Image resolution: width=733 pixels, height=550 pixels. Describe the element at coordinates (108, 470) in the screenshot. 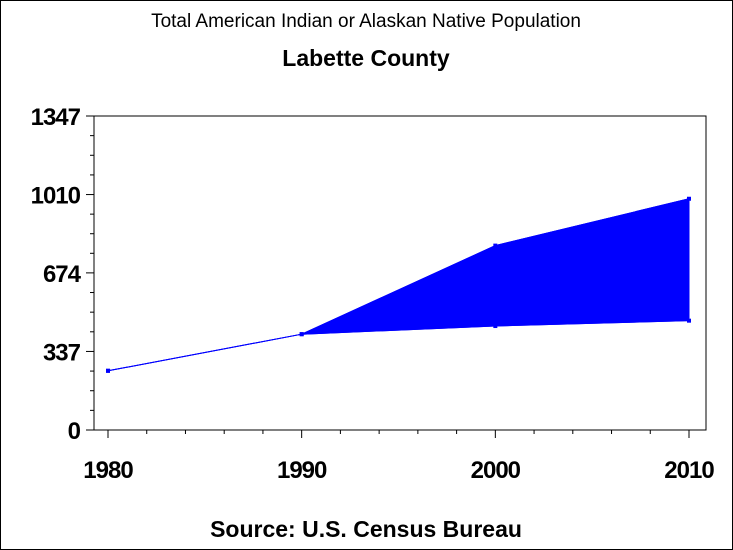

I see `x-tick-label: 1980` at that location.